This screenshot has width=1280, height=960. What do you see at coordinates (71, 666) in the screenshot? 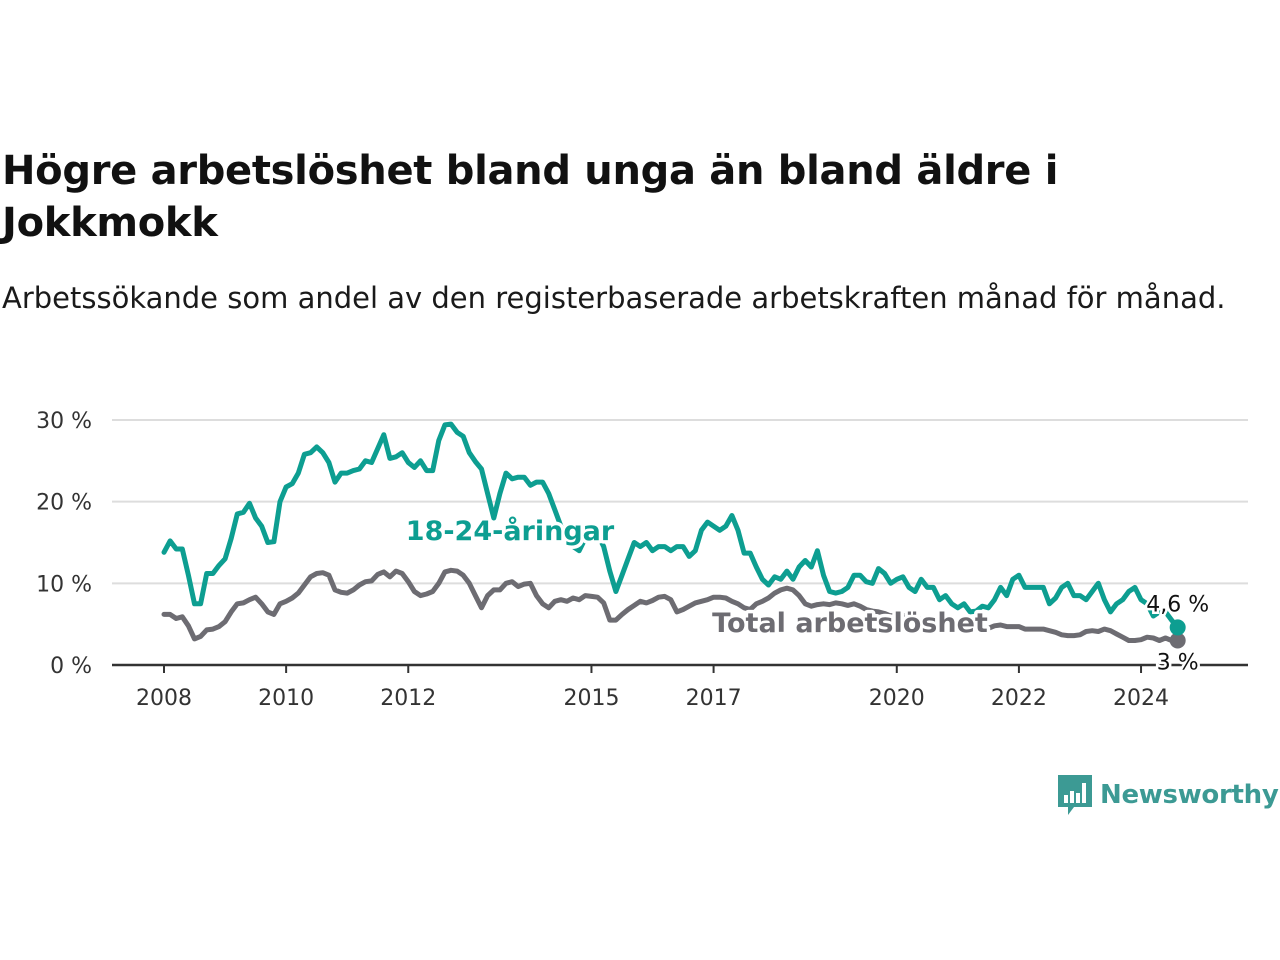
I see `y-tick-label: 0 %` at bounding box center [71, 666].